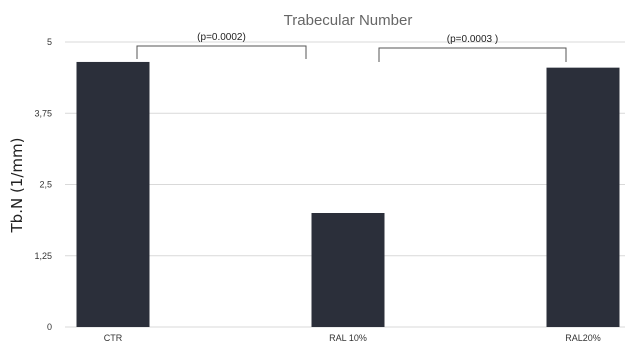 Image resolution: width=625 pixels, height=343 pixels. What do you see at coordinates (49, 327) in the screenshot?
I see `y-tick-label: 0` at bounding box center [49, 327].